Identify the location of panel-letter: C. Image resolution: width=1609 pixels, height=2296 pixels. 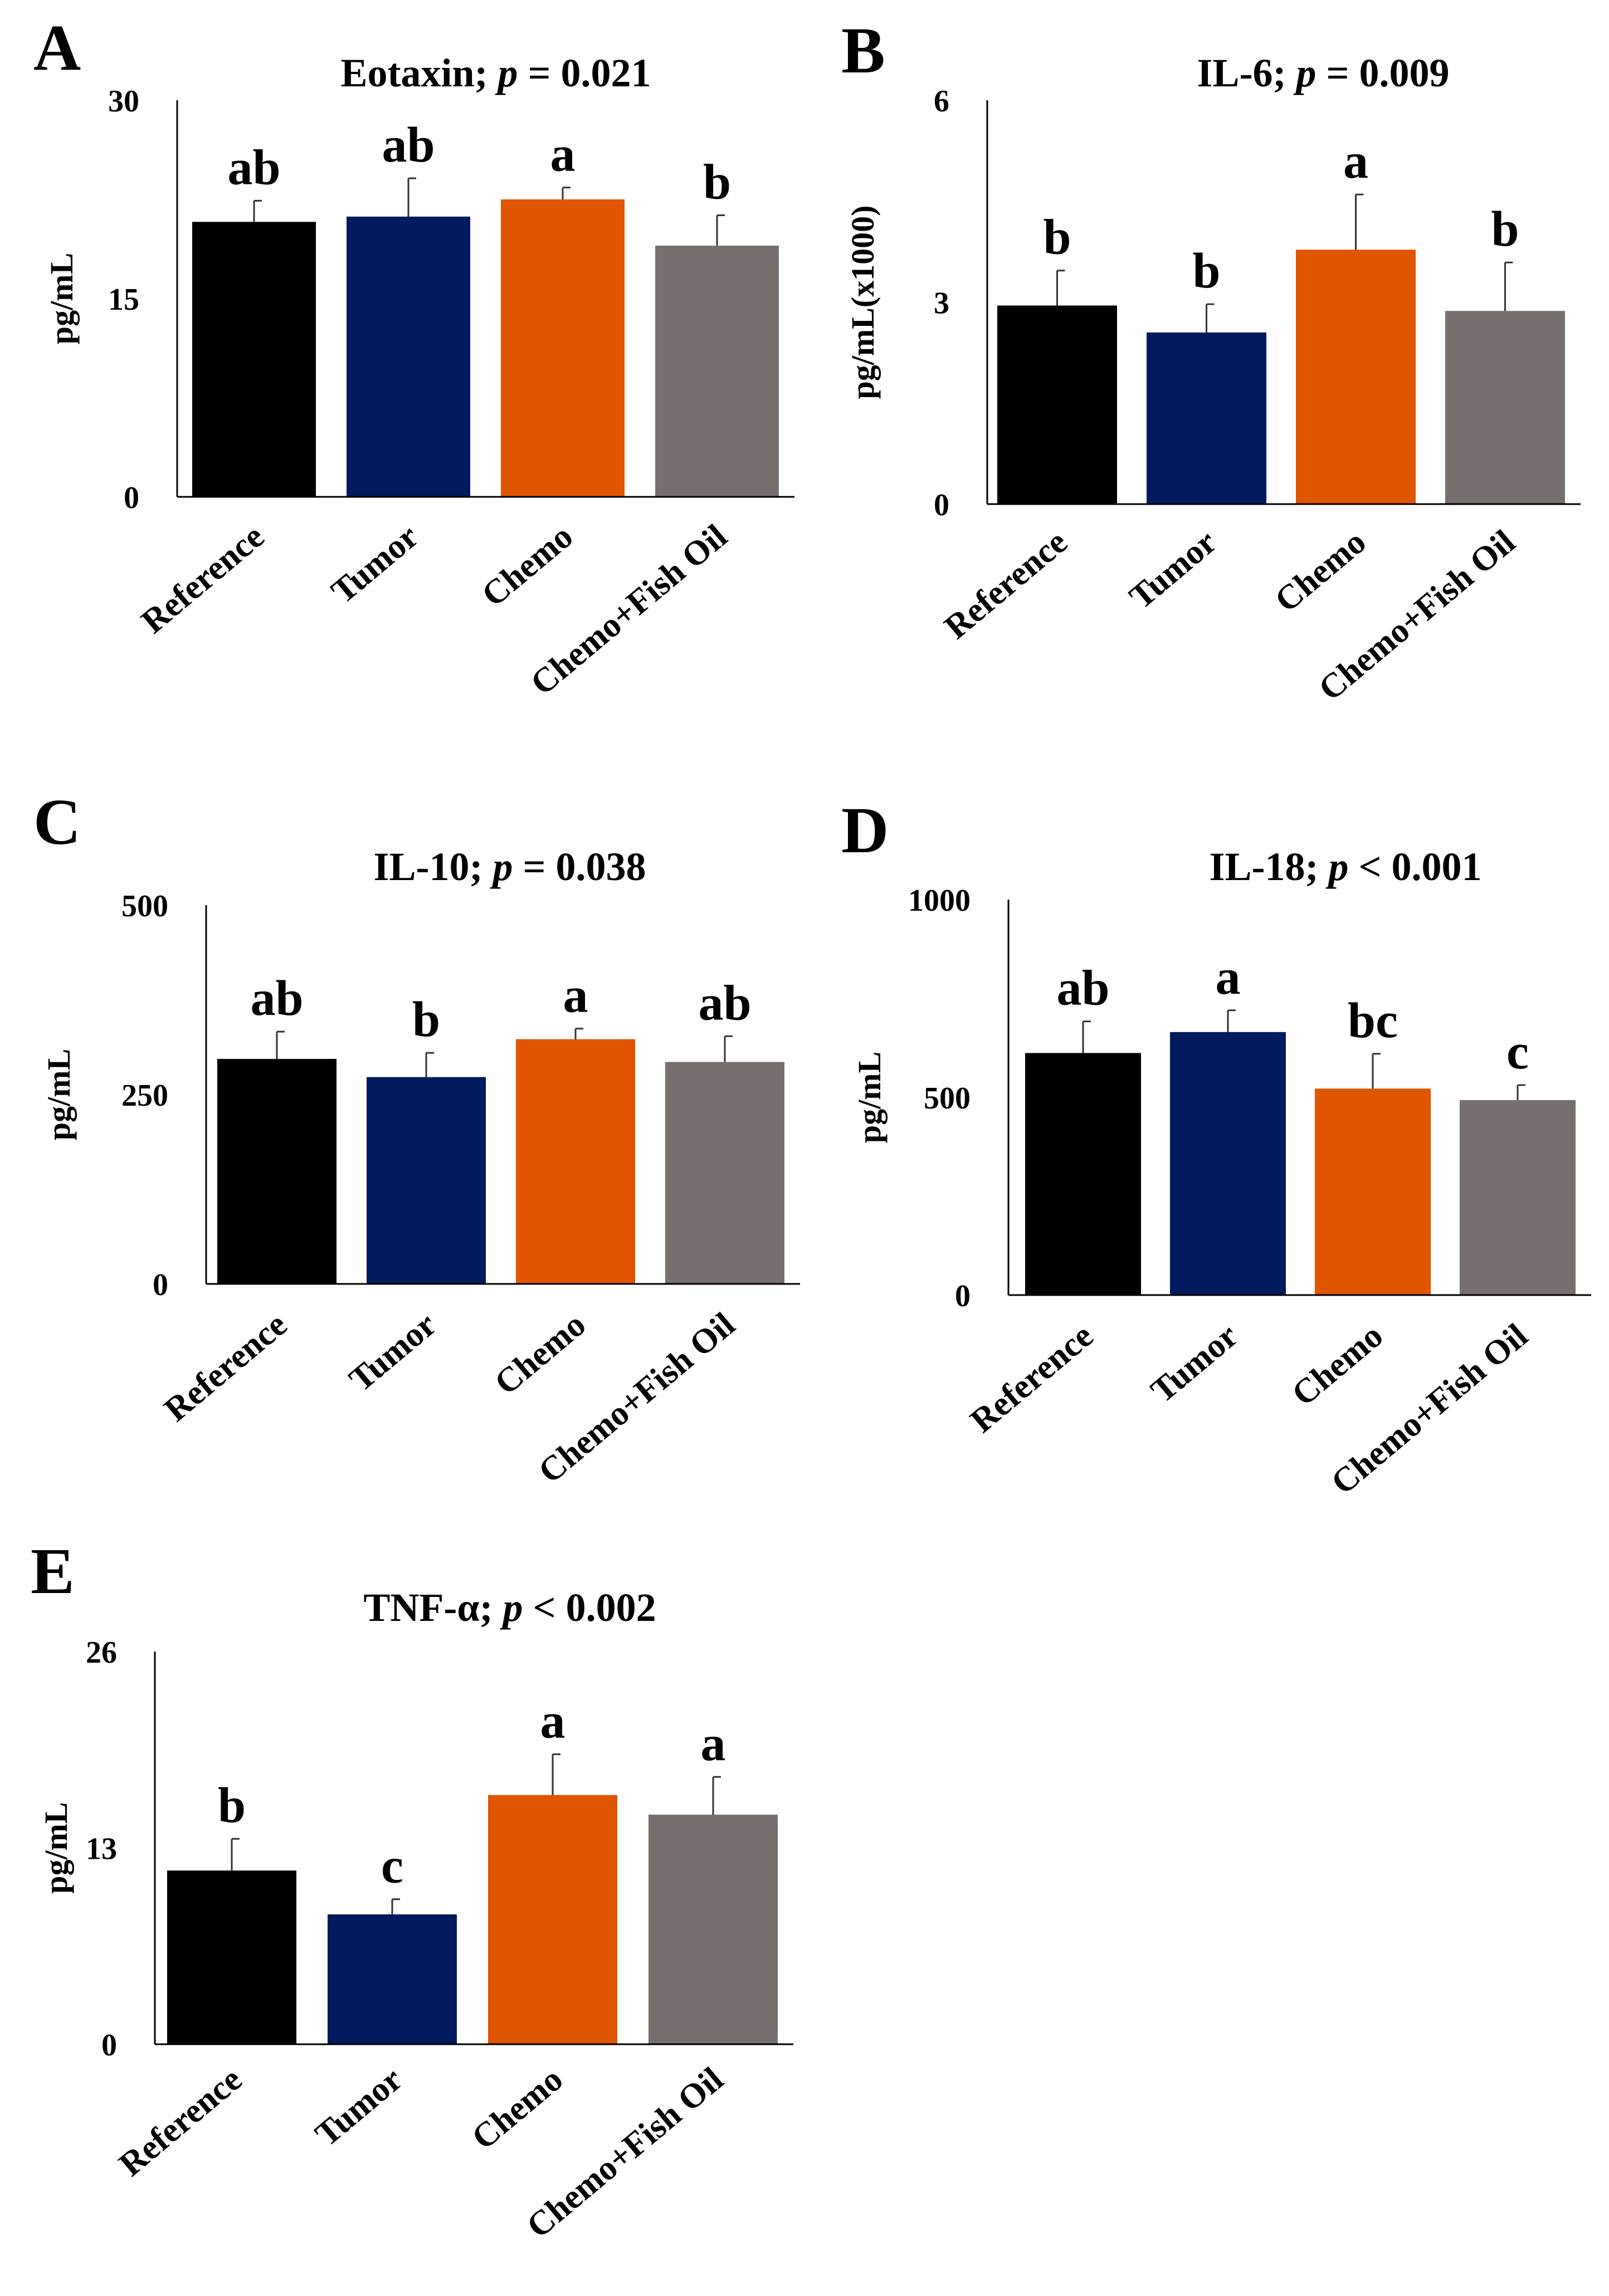
(57, 821).